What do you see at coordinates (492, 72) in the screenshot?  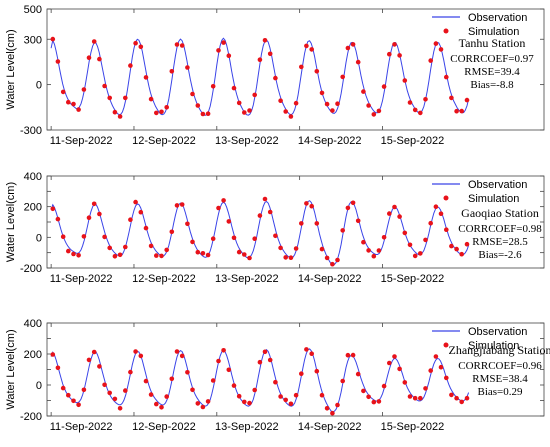 I see `rmse-label: RMSE=39.4` at bounding box center [492, 72].